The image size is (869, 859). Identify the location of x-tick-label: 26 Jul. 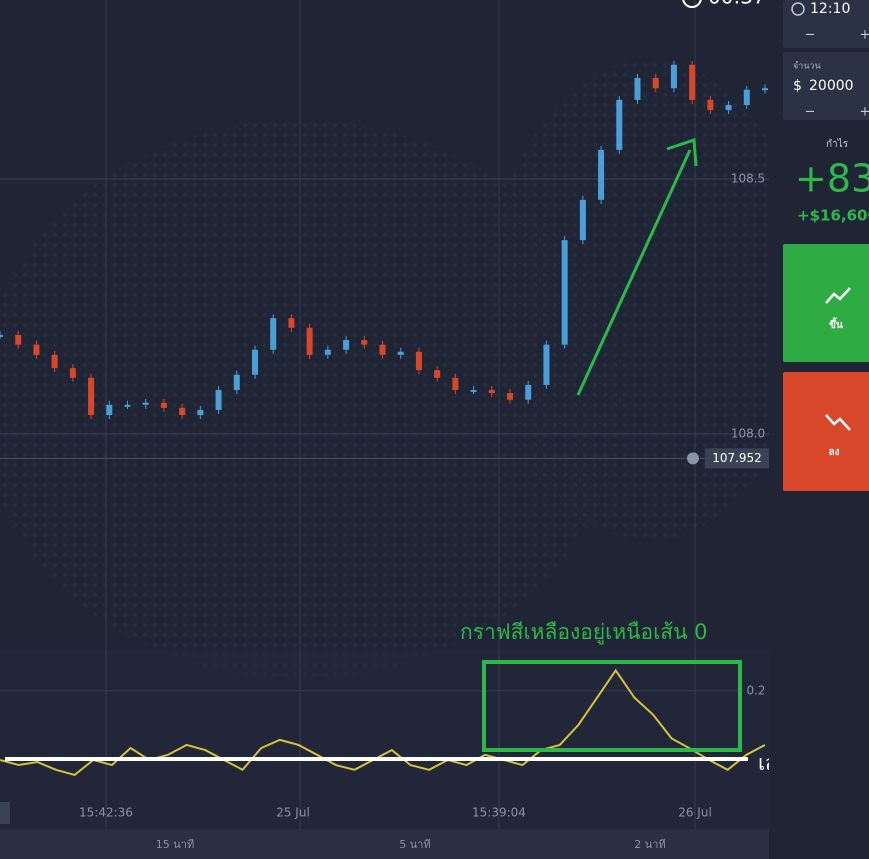
(695, 813).